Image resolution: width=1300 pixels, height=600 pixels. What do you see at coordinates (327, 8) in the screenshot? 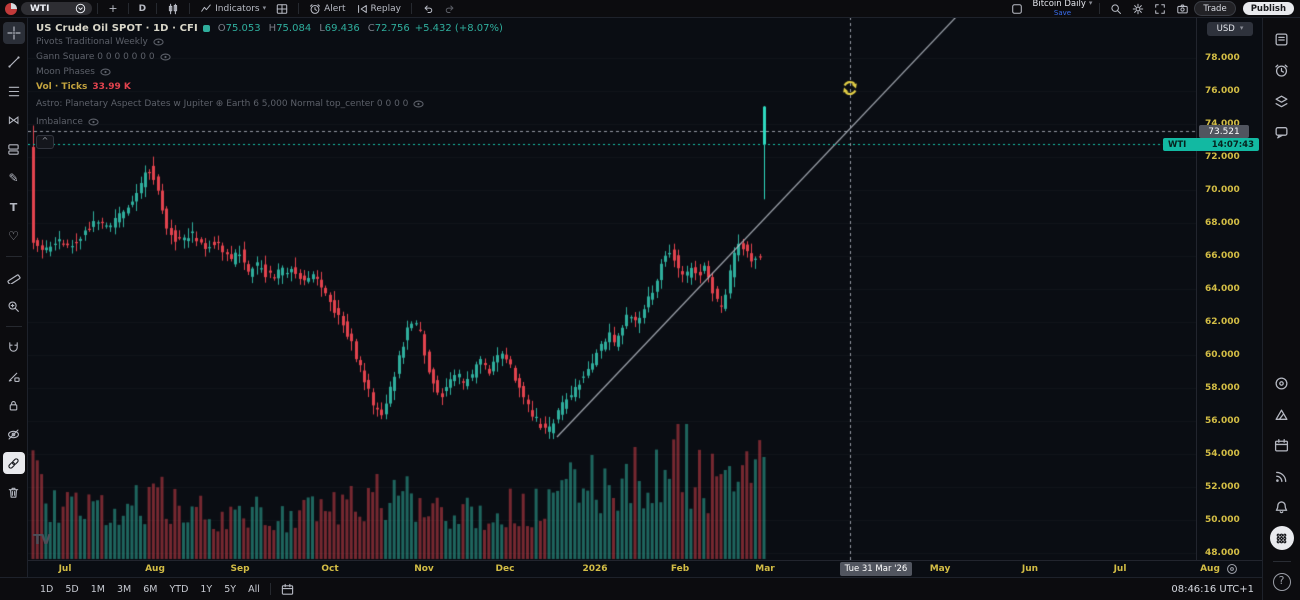
I see `alert-button: Alert` at bounding box center [327, 8].